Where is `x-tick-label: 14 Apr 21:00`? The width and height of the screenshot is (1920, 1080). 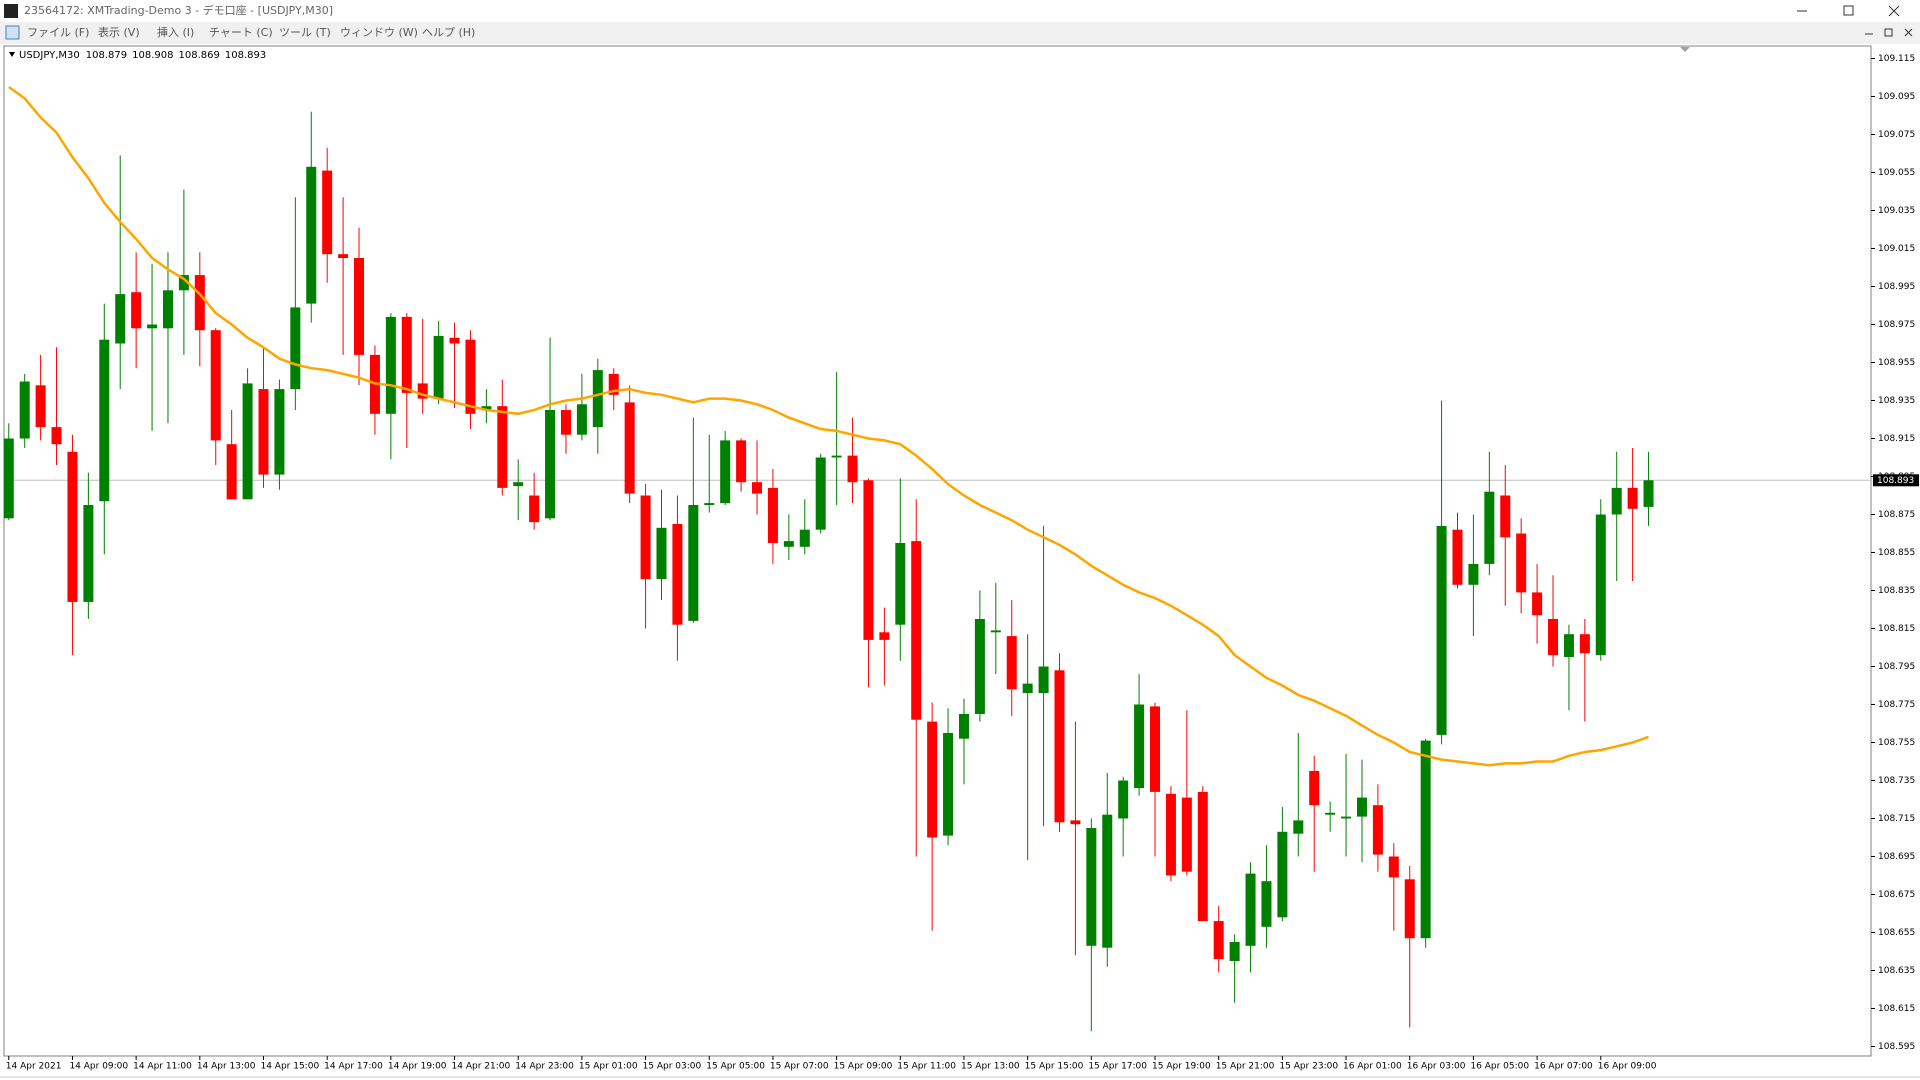 x-tick-label: 14 Apr 21:00 is located at coordinates (481, 1067).